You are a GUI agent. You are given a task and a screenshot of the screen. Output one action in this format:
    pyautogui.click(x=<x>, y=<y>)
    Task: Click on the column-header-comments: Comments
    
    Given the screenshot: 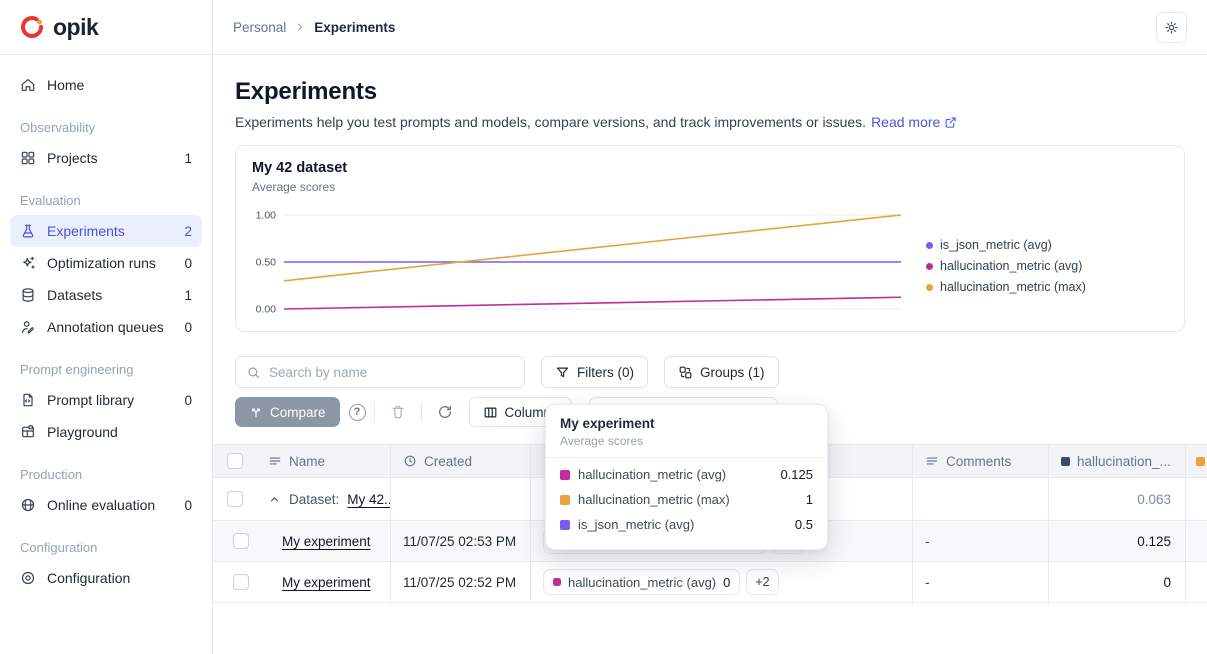 What is the action you would take?
    pyautogui.click(x=980, y=461)
    